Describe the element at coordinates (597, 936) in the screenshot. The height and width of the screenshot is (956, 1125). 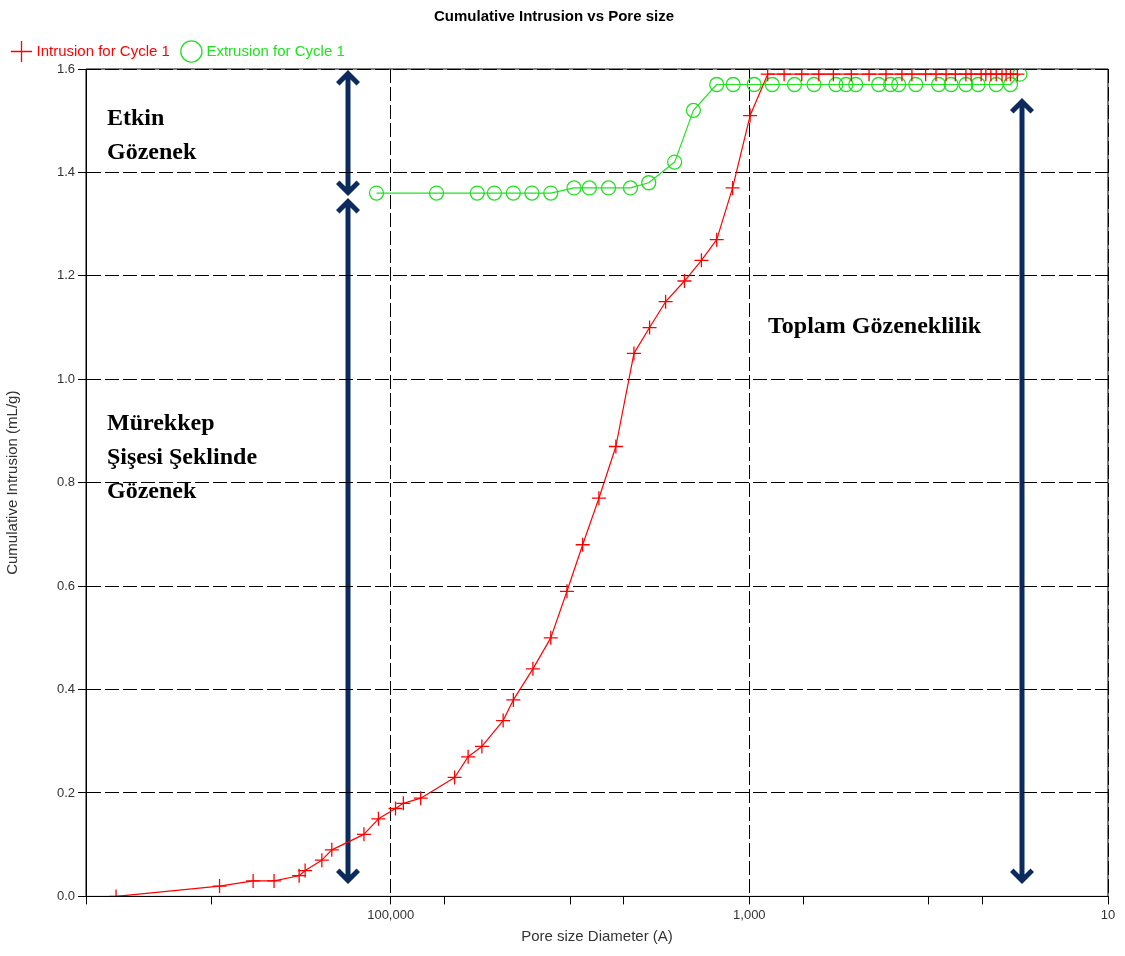
I see `x-axis-title: Pore size Diameter (A)` at that location.